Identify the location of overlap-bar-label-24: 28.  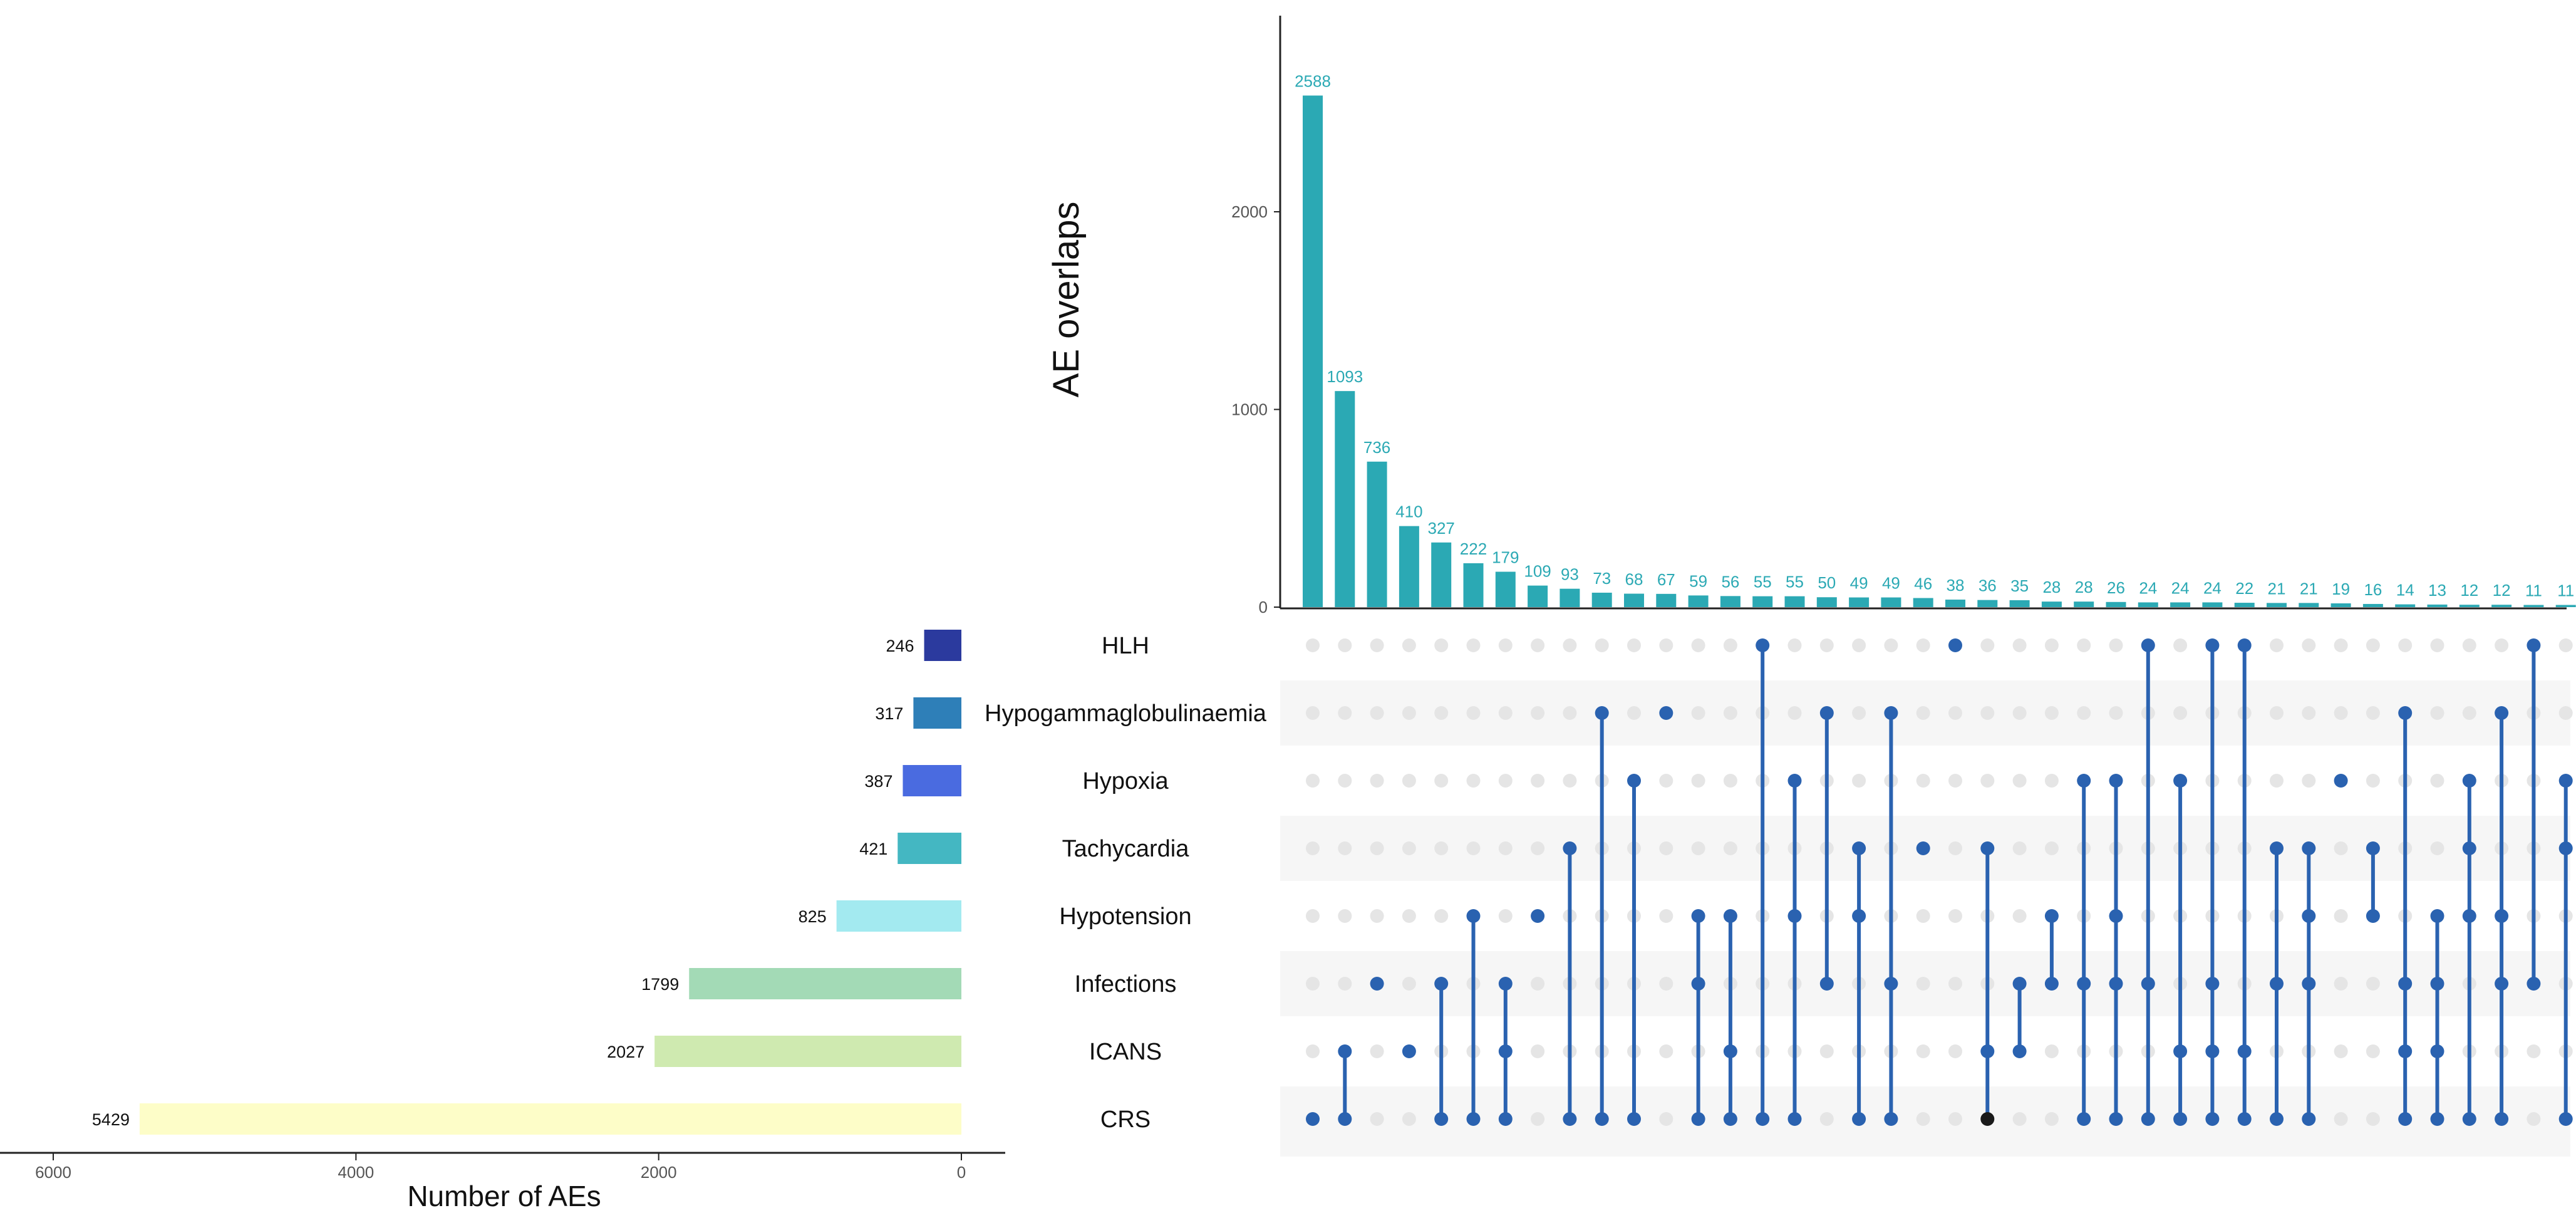
(2084, 587).